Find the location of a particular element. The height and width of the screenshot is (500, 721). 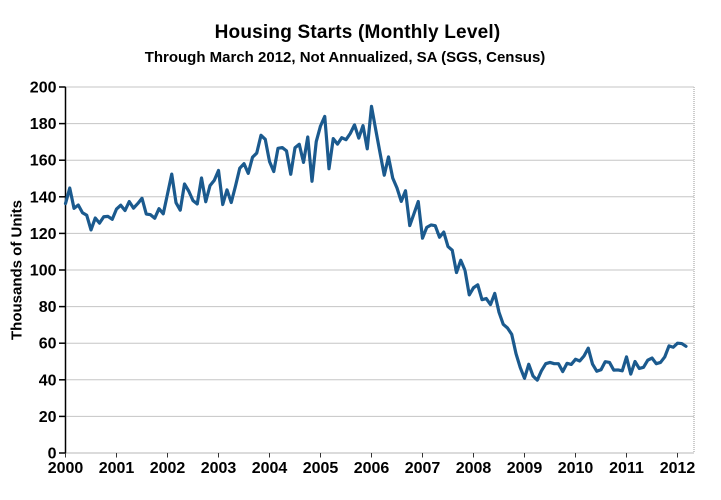

x-tick-label: 2004 is located at coordinates (270, 468).